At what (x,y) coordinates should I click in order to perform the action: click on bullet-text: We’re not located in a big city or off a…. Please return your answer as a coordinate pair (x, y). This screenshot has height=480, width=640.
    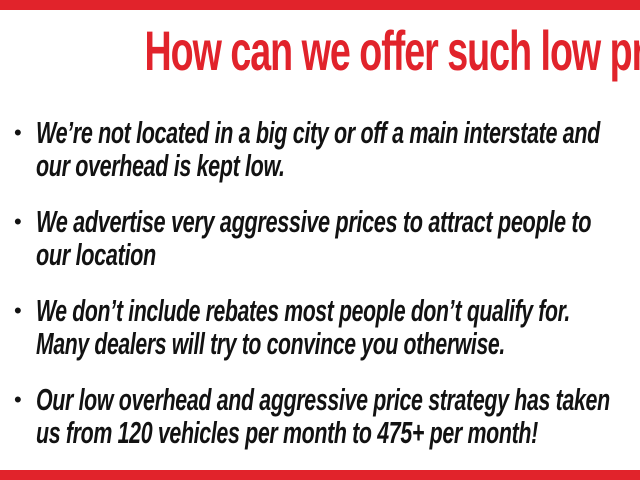
    Looking at the image, I should click on (318, 149).